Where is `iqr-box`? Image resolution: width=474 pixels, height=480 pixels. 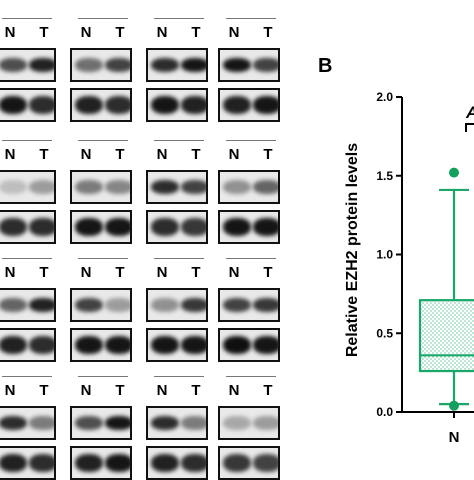
iqr-box is located at coordinates (446, 336).